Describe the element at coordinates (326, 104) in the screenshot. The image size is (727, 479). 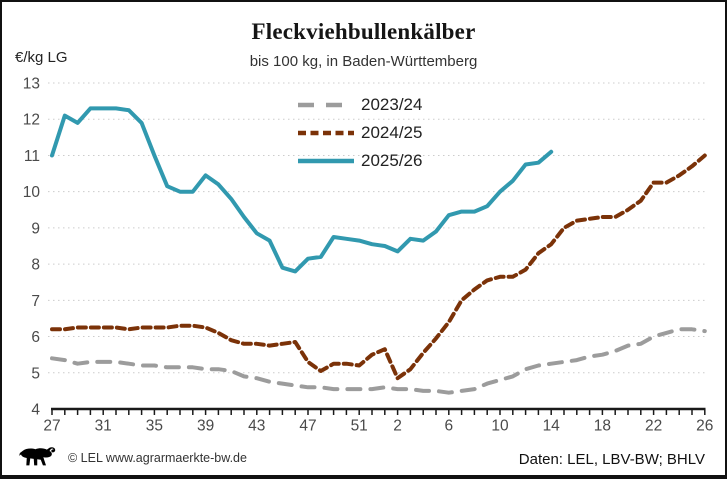
I see `legend-swatch-dashed-long-icon` at that location.